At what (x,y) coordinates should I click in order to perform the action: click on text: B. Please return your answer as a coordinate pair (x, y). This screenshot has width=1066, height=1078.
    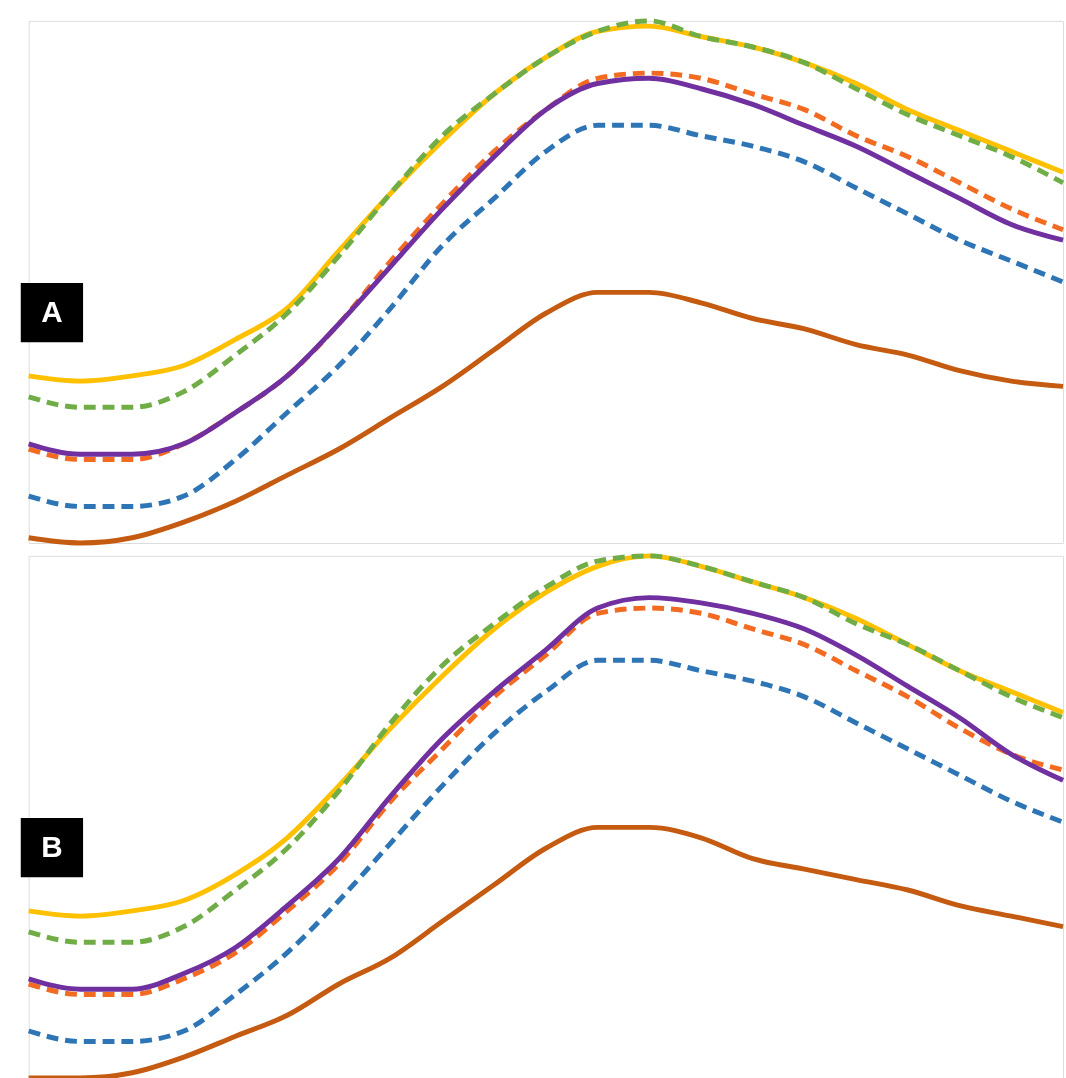
    Looking at the image, I should click on (52, 847).